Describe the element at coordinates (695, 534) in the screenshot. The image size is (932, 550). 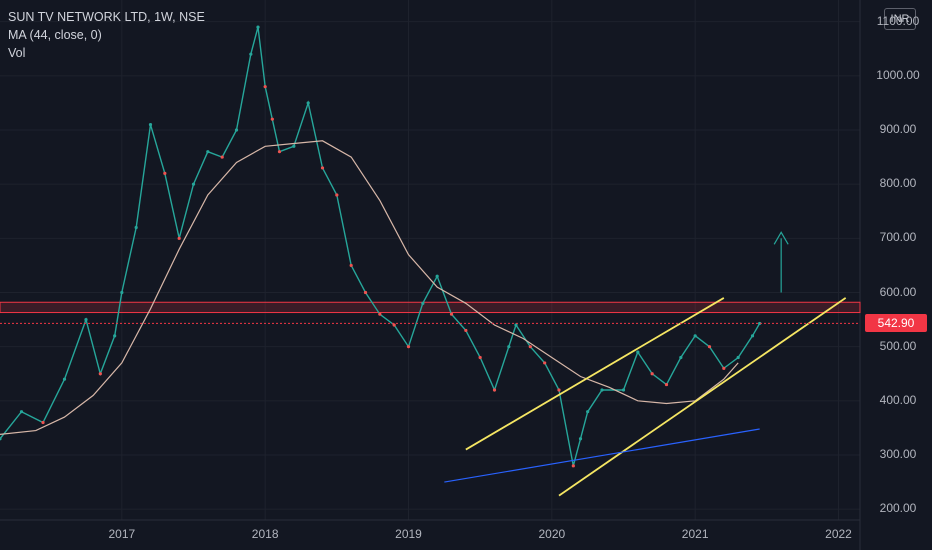
I see `x-tick-label: 2021` at that location.